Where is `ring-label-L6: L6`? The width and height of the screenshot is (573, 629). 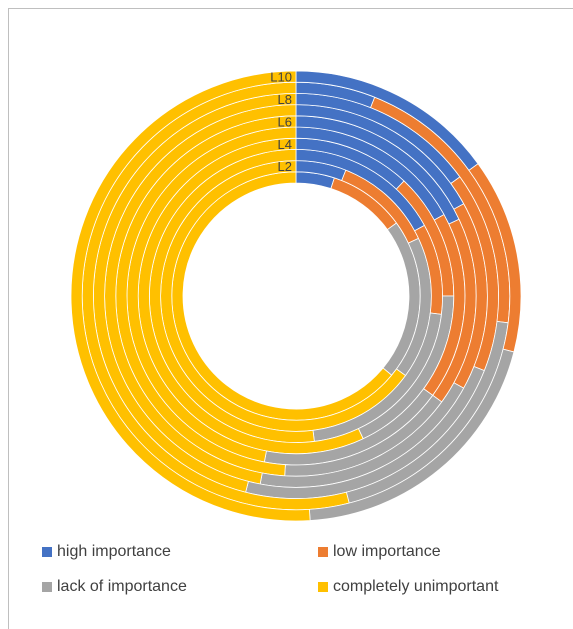
ring-label-L6: L6 is located at coordinates (285, 121).